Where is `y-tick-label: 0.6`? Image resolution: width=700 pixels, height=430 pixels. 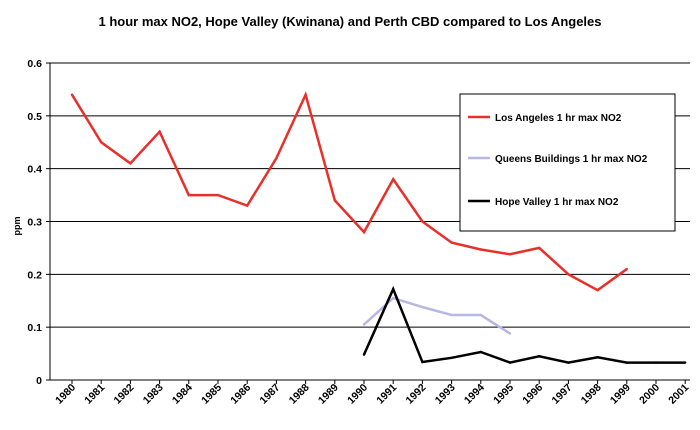 y-tick-label: 0.6 is located at coordinates (34, 64).